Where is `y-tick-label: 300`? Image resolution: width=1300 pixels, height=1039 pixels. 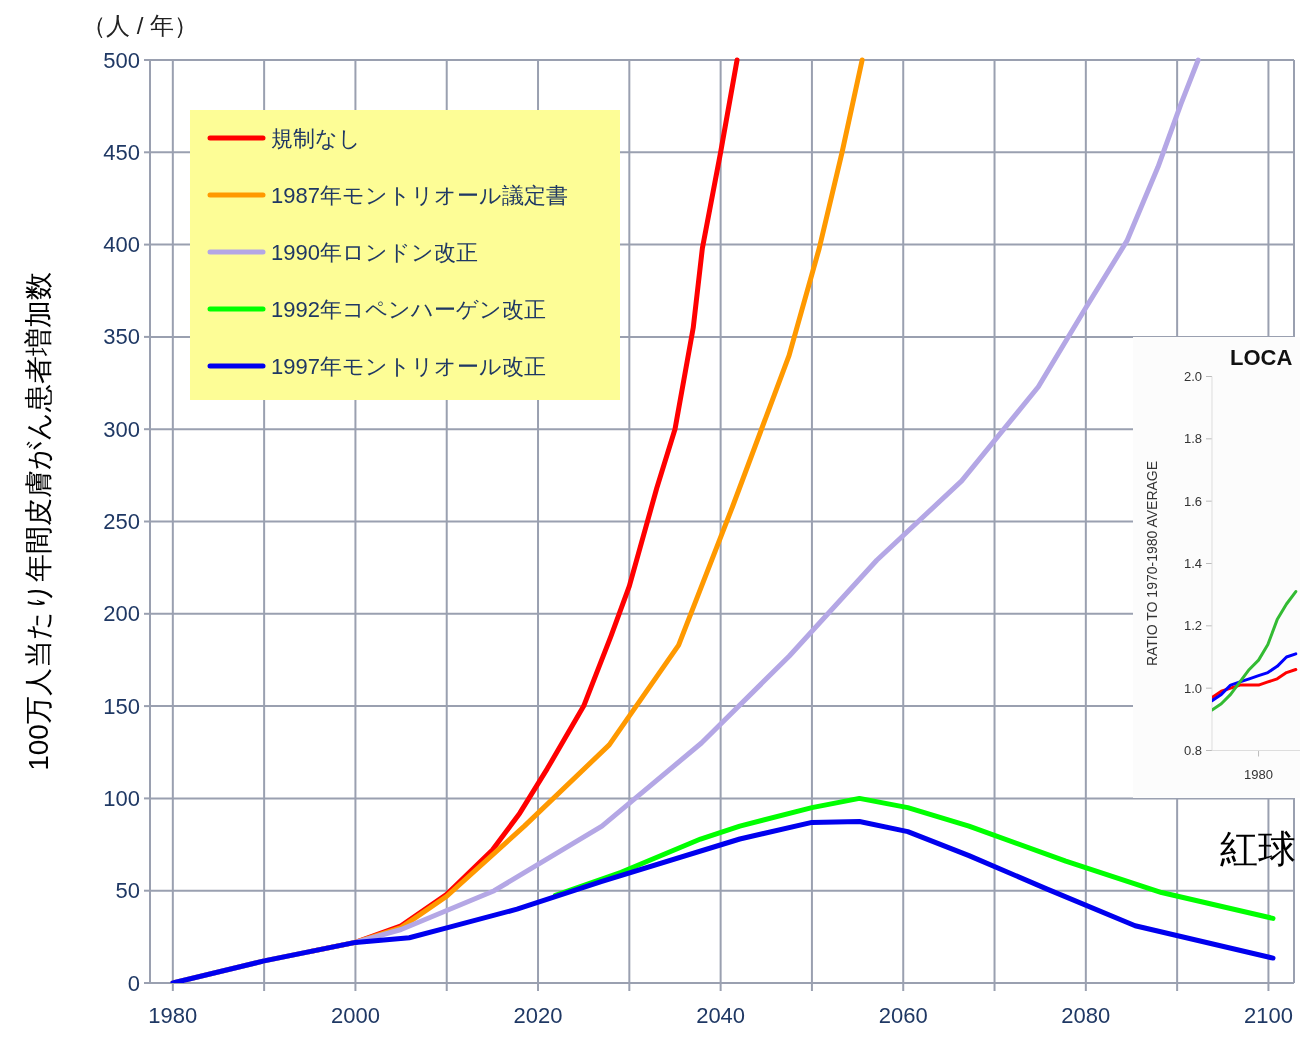
y-tick-label: 300 is located at coordinates (121, 429).